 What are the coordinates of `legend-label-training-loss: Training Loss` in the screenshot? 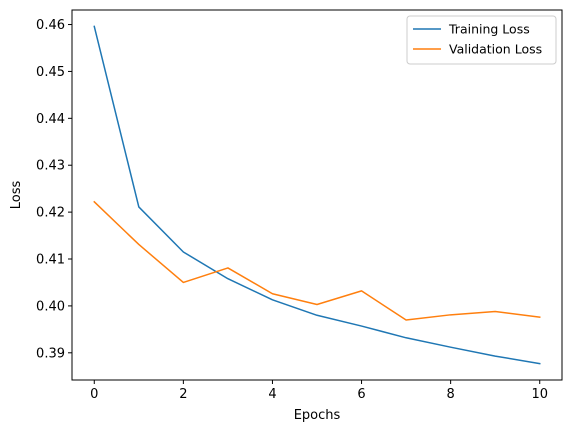 It's located at (489, 29).